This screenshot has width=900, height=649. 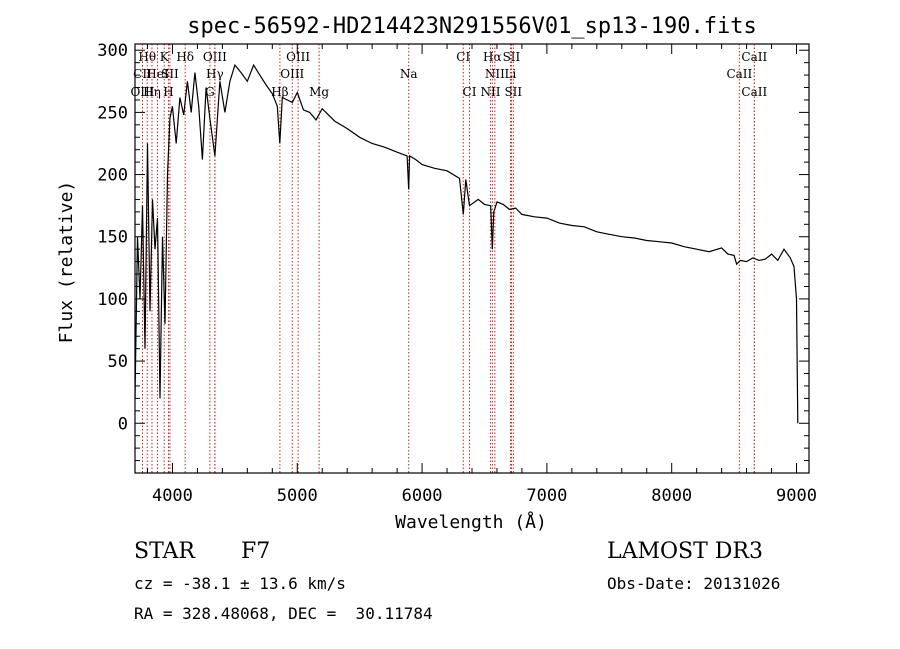 I want to click on redshift-readout: cz = -38.1 ± 13.6 km/s, so click(x=240, y=583).